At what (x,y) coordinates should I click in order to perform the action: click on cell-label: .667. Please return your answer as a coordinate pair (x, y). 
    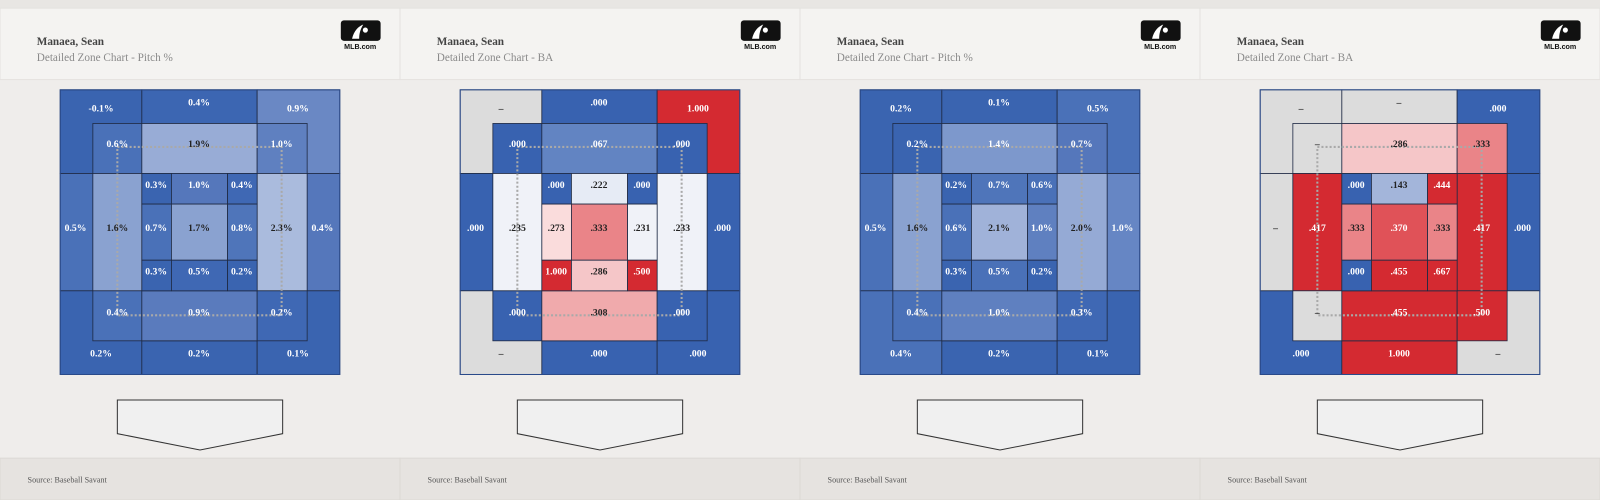
    Looking at the image, I should click on (1441, 272).